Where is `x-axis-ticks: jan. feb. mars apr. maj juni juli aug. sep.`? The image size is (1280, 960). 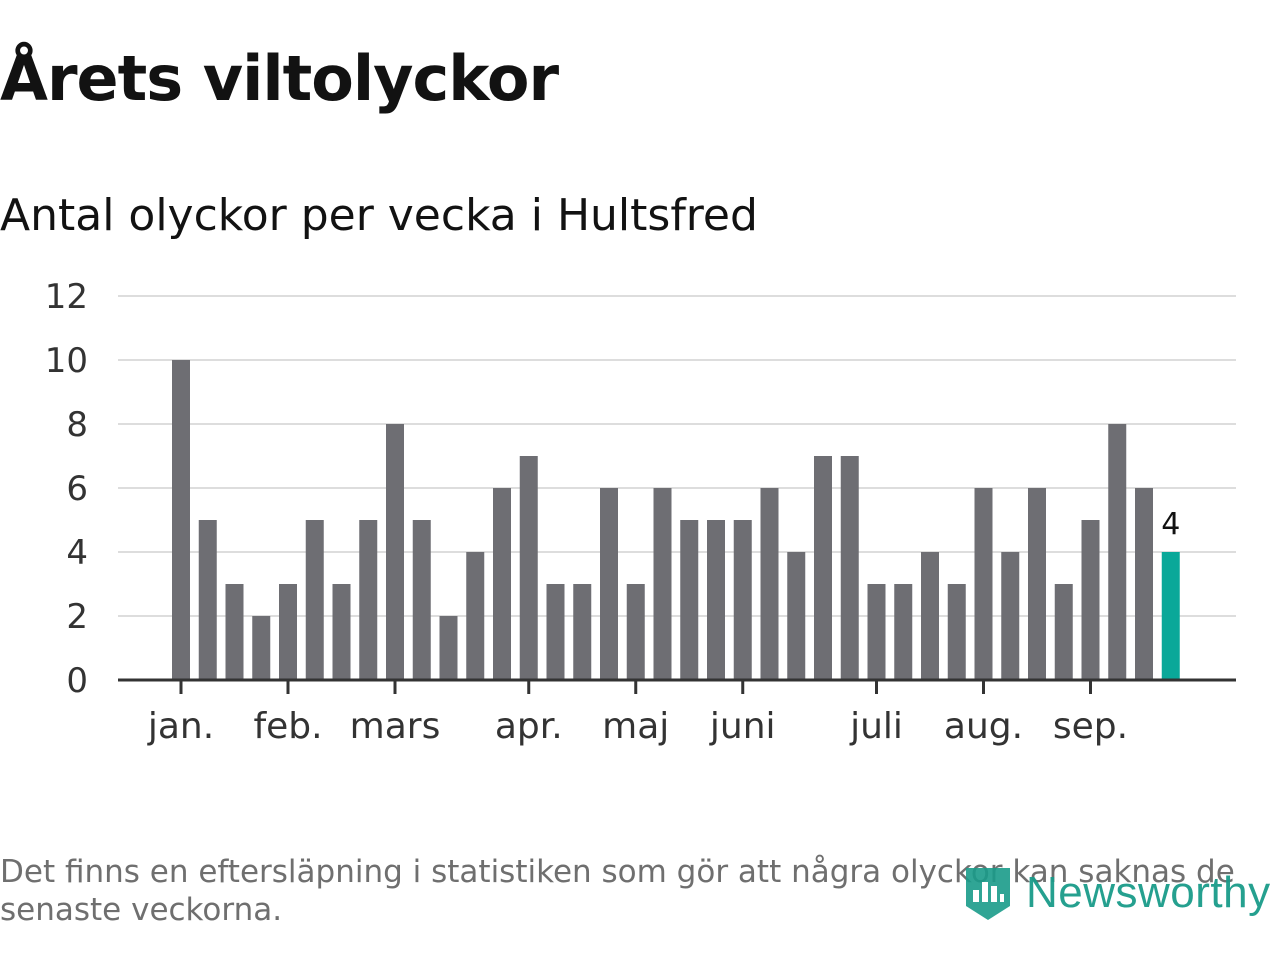 x-axis-ticks: jan. feb. mars apr. maj juni juli aug. sep. is located at coordinates (637, 713).